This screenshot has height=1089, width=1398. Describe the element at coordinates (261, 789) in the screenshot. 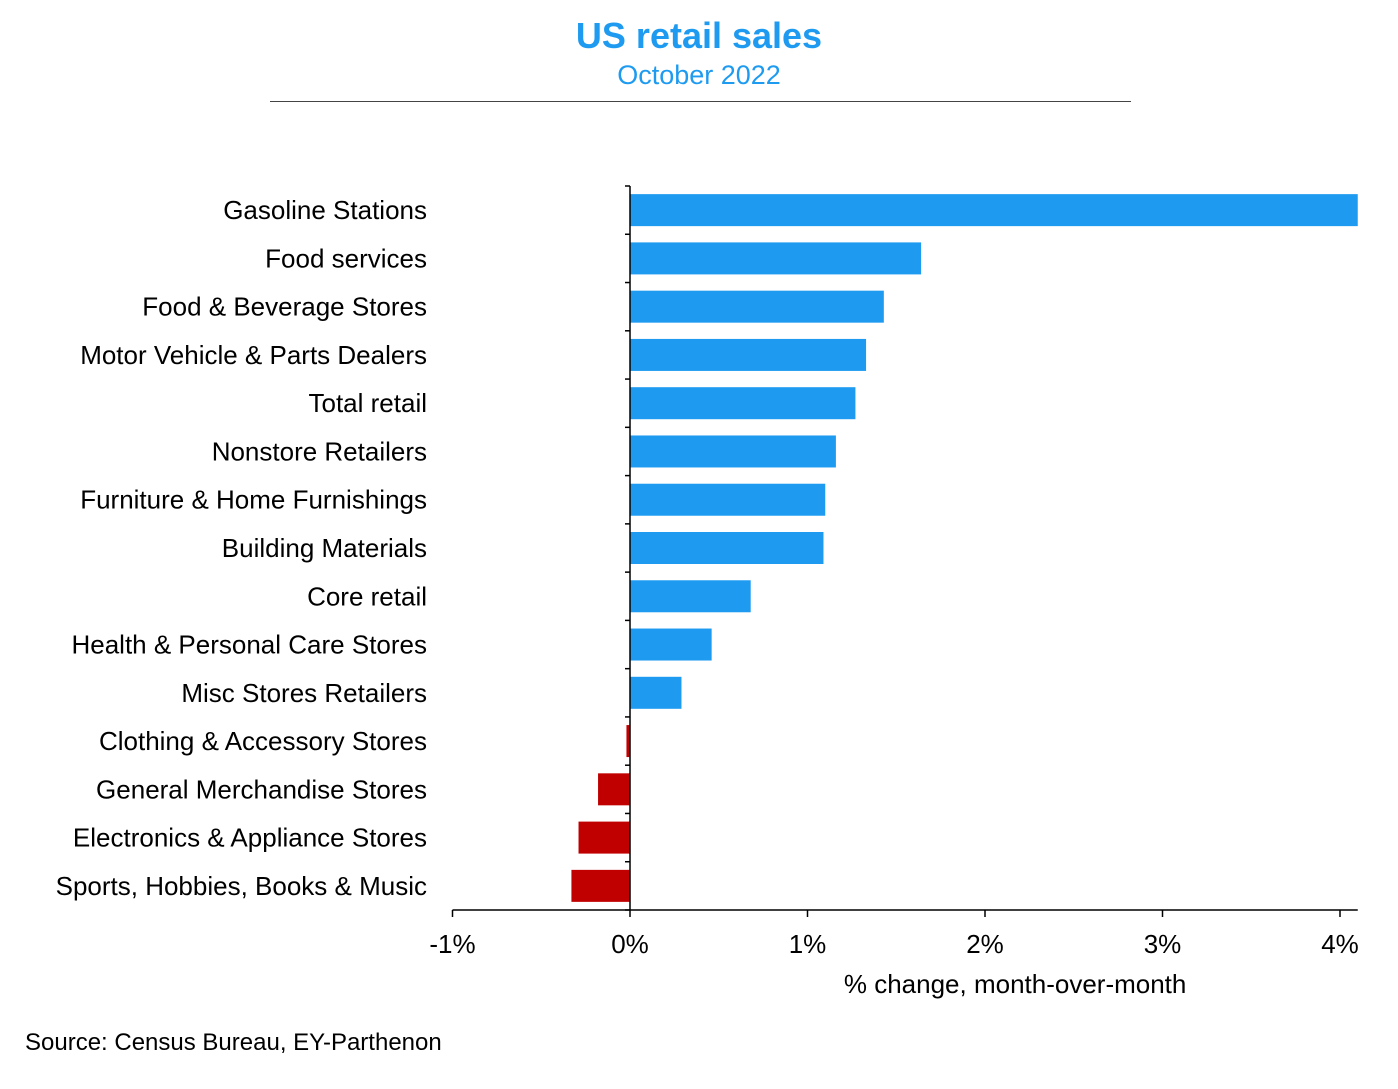

I see `category-label: General Merchandise Stores` at that location.